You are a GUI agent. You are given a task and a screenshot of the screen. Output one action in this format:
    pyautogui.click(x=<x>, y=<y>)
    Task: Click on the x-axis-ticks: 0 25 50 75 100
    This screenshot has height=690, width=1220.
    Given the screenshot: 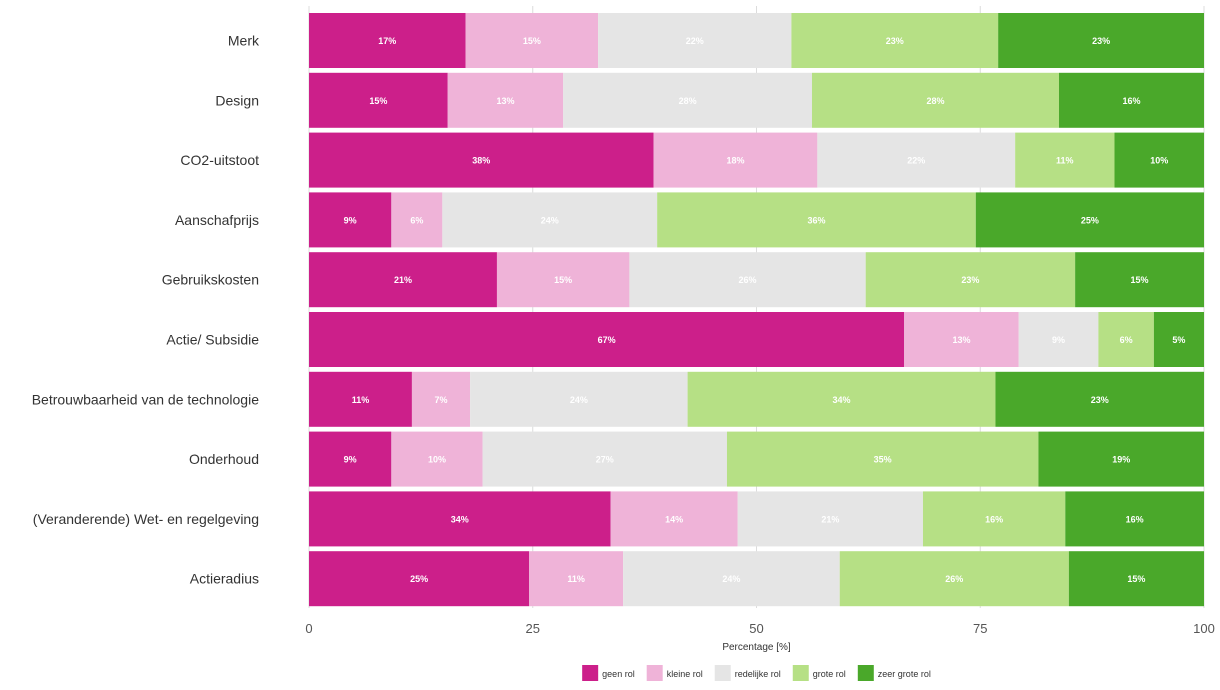 What is the action you would take?
    pyautogui.click(x=759, y=628)
    